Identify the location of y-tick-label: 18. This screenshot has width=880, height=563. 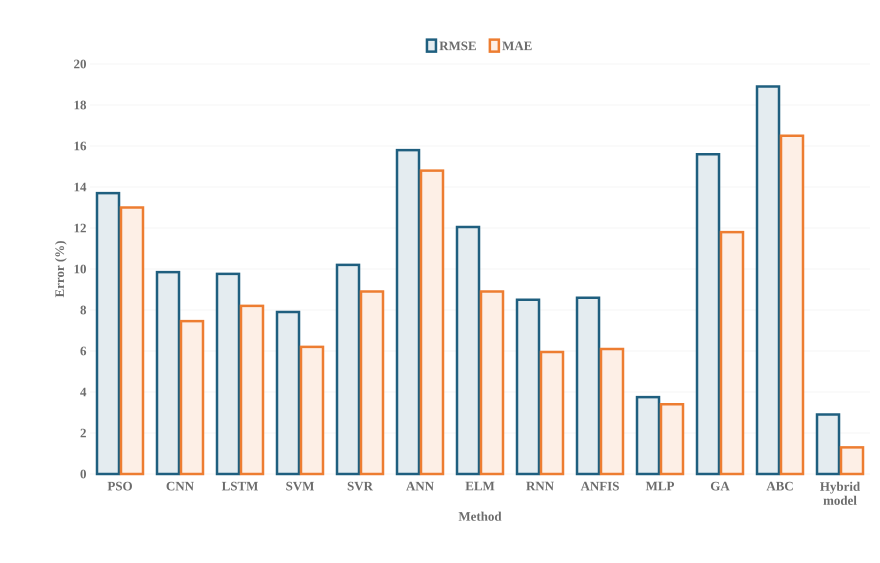
(80, 105).